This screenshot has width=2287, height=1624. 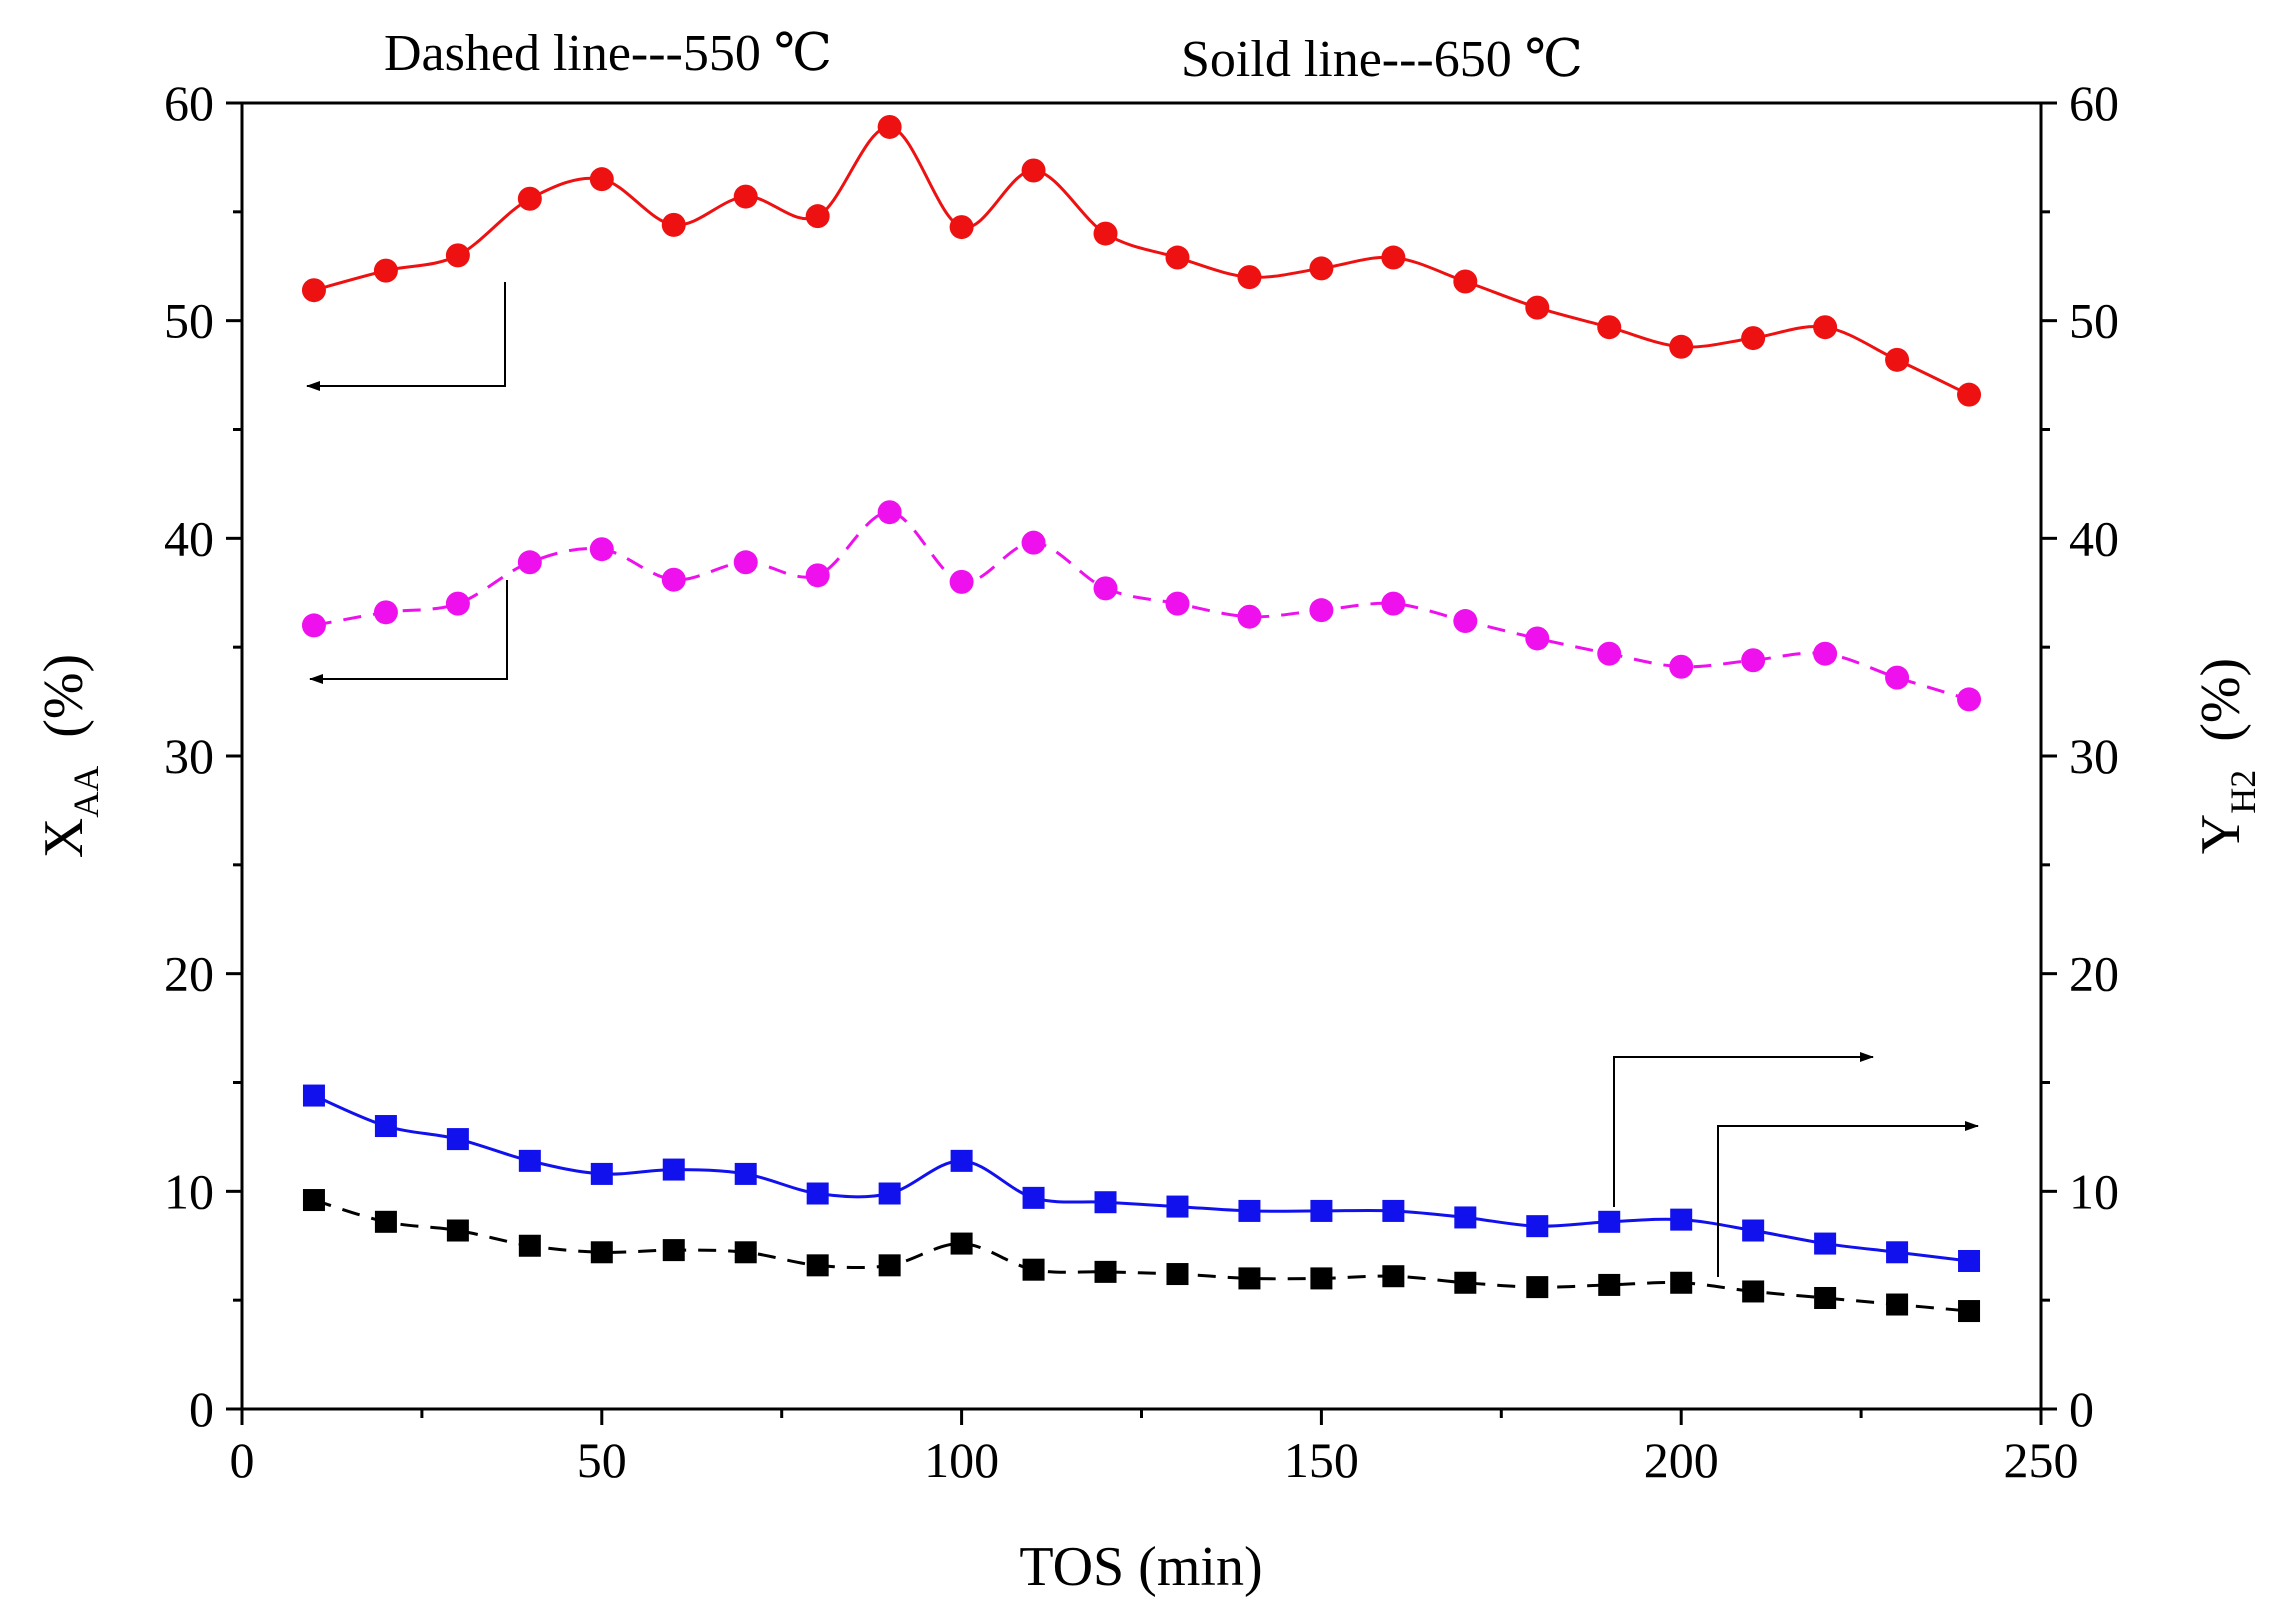 I want to click on y-tick-label: 30, so click(x=189, y=756).